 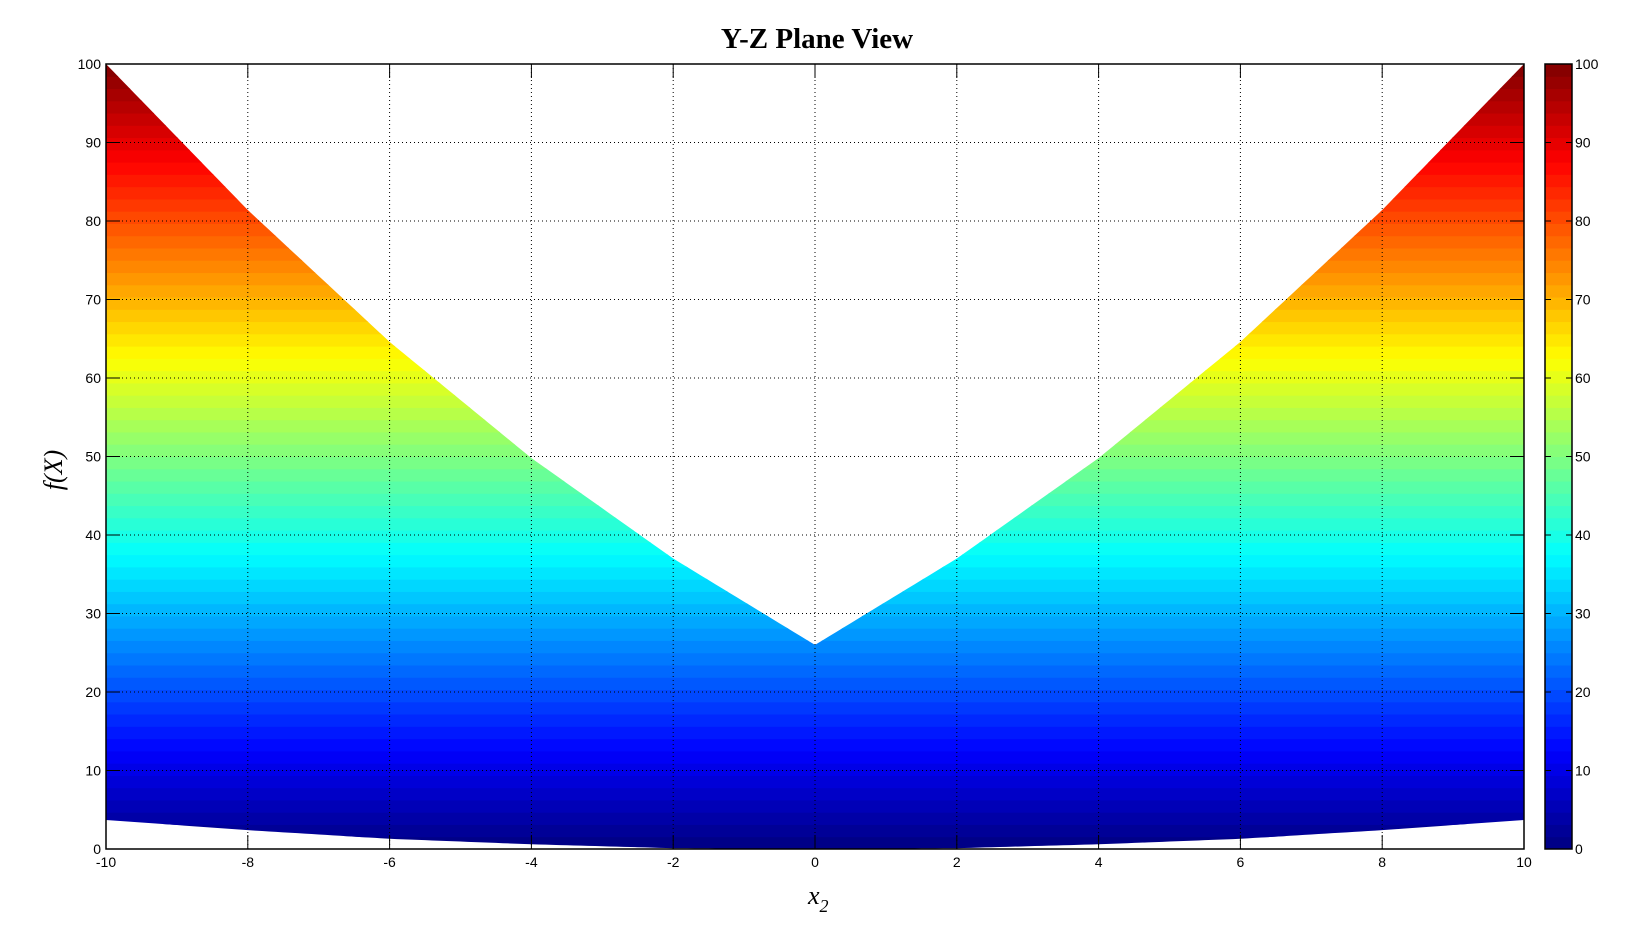 I want to click on colorbar-tick-label: 70, so click(x=1583, y=300).